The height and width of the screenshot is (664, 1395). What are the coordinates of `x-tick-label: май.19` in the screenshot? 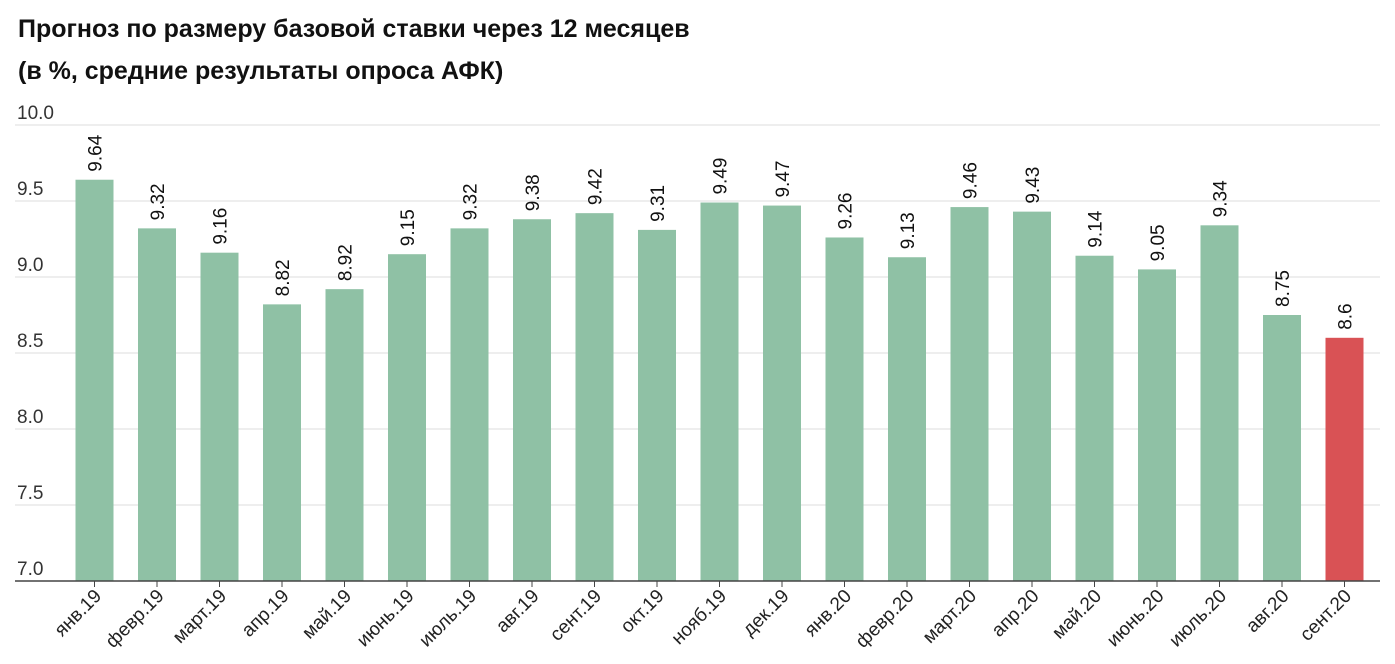 It's located at (327, 615).